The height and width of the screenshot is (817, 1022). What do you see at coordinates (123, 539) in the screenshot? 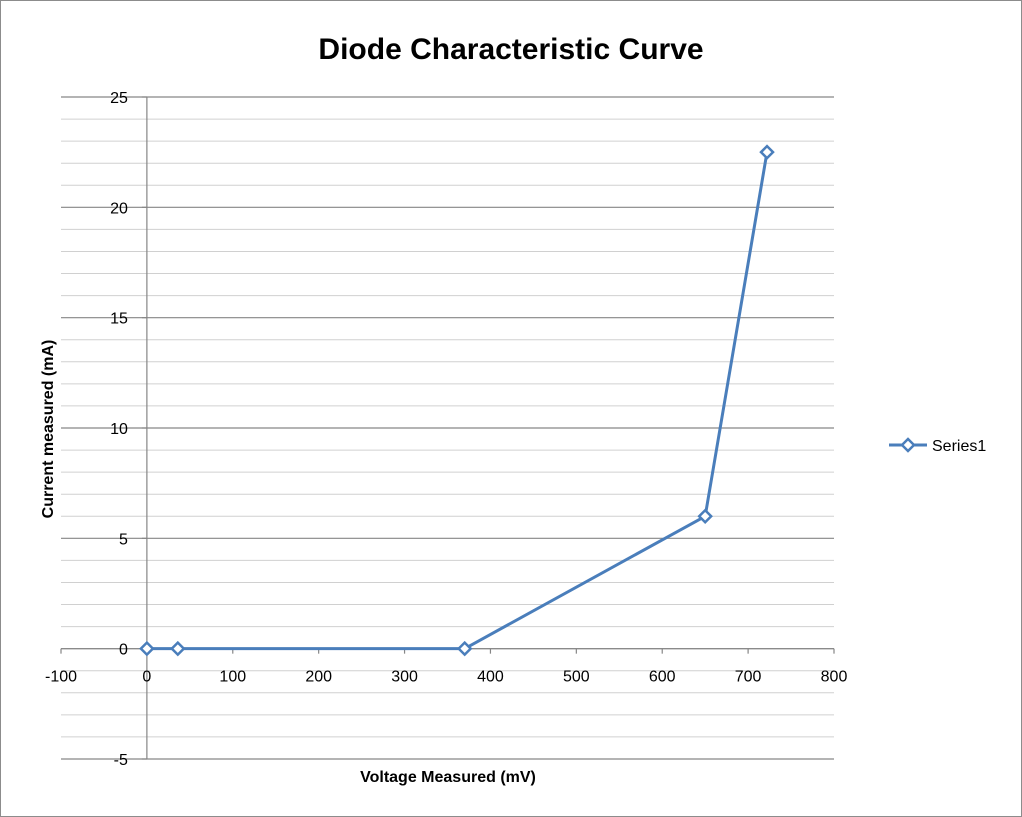
I see `y-tick-label: 5` at bounding box center [123, 539].